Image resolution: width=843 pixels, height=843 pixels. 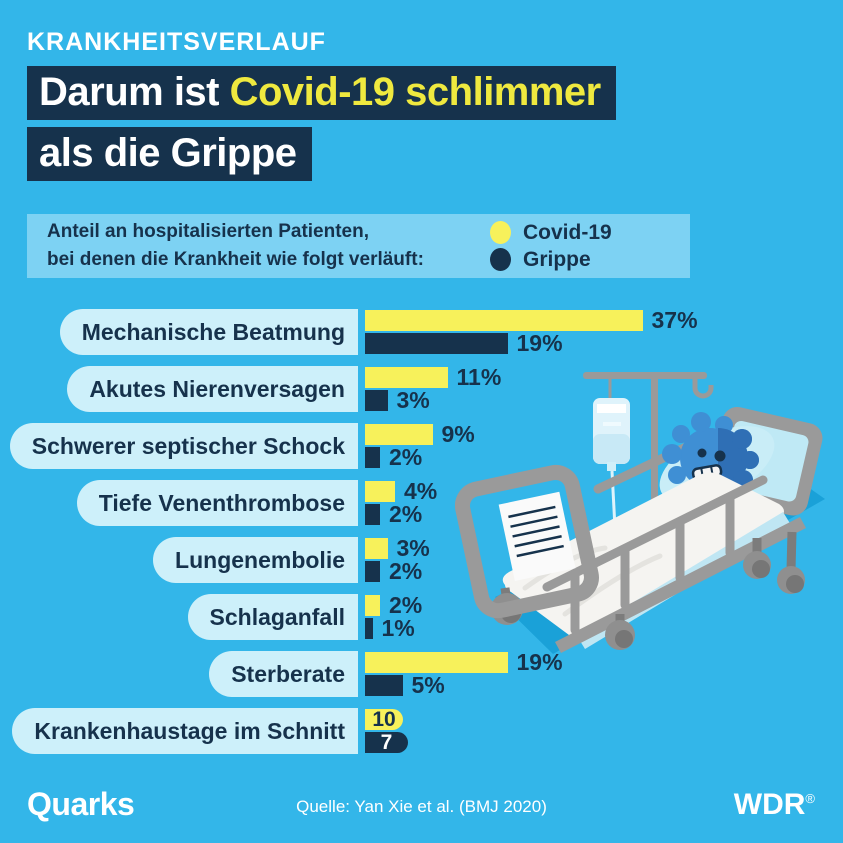 I want to click on covid-bar: 10, so click(x=384, y=719).